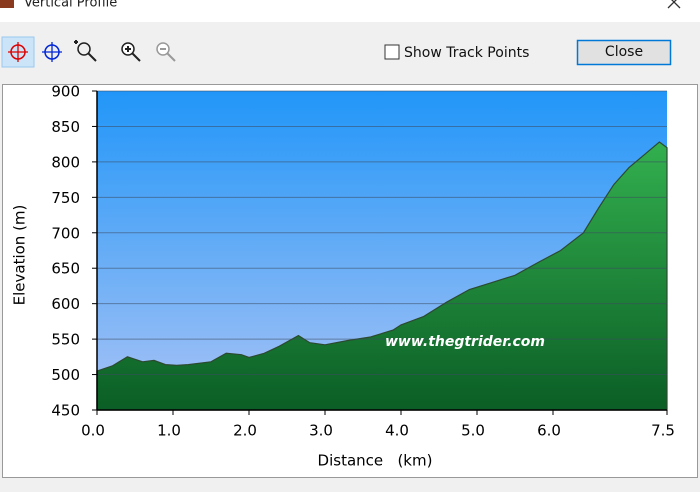  I want to click on app-icon, so click(7, 4).